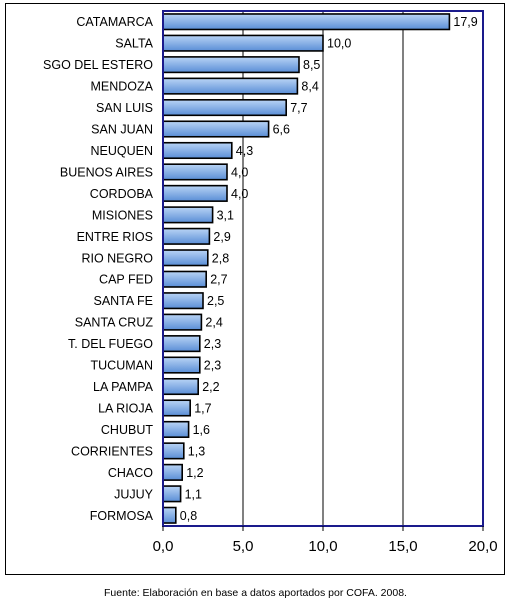  Describe the element at coordinates (193, 494) in the screenshot. I see `value-label: 1,1` at that location.